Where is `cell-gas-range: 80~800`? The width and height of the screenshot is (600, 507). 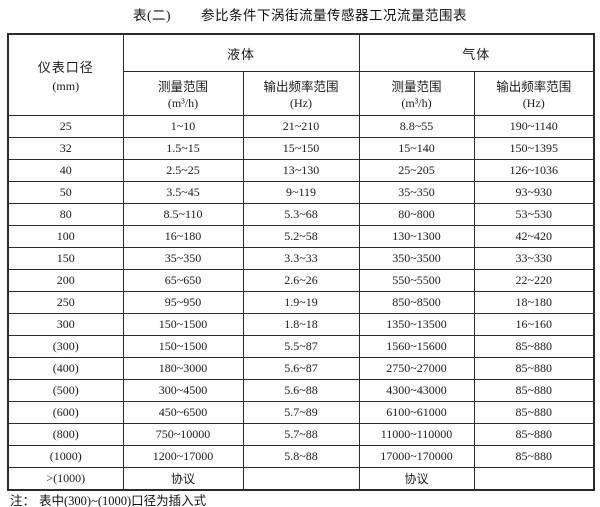 cell-gas-range: 80~800 is located at coordinates (416, 214).